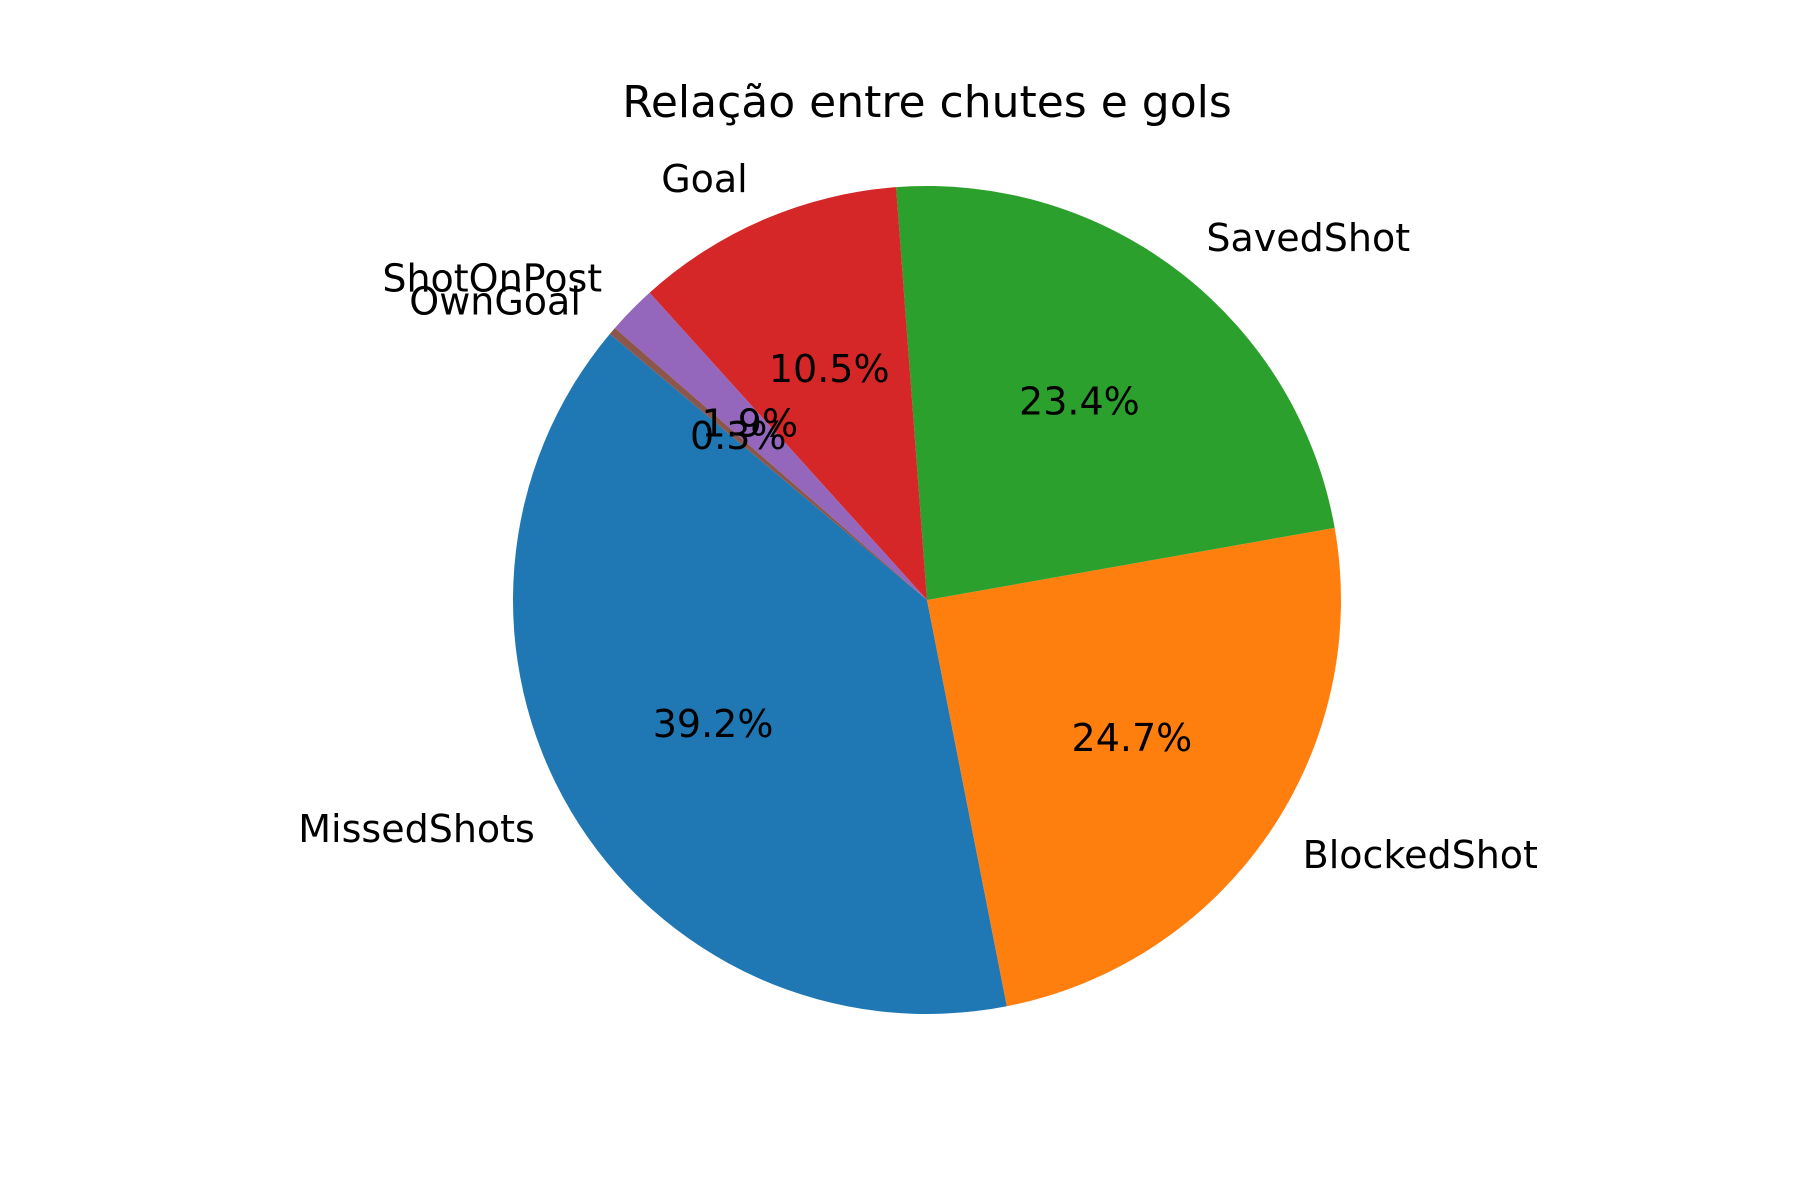 The image size is (1800, 1204). Describe the element at coordinates (1308, 238) in the screenshot. I see `slice-label-saved-shot: SavedShot` at that location.